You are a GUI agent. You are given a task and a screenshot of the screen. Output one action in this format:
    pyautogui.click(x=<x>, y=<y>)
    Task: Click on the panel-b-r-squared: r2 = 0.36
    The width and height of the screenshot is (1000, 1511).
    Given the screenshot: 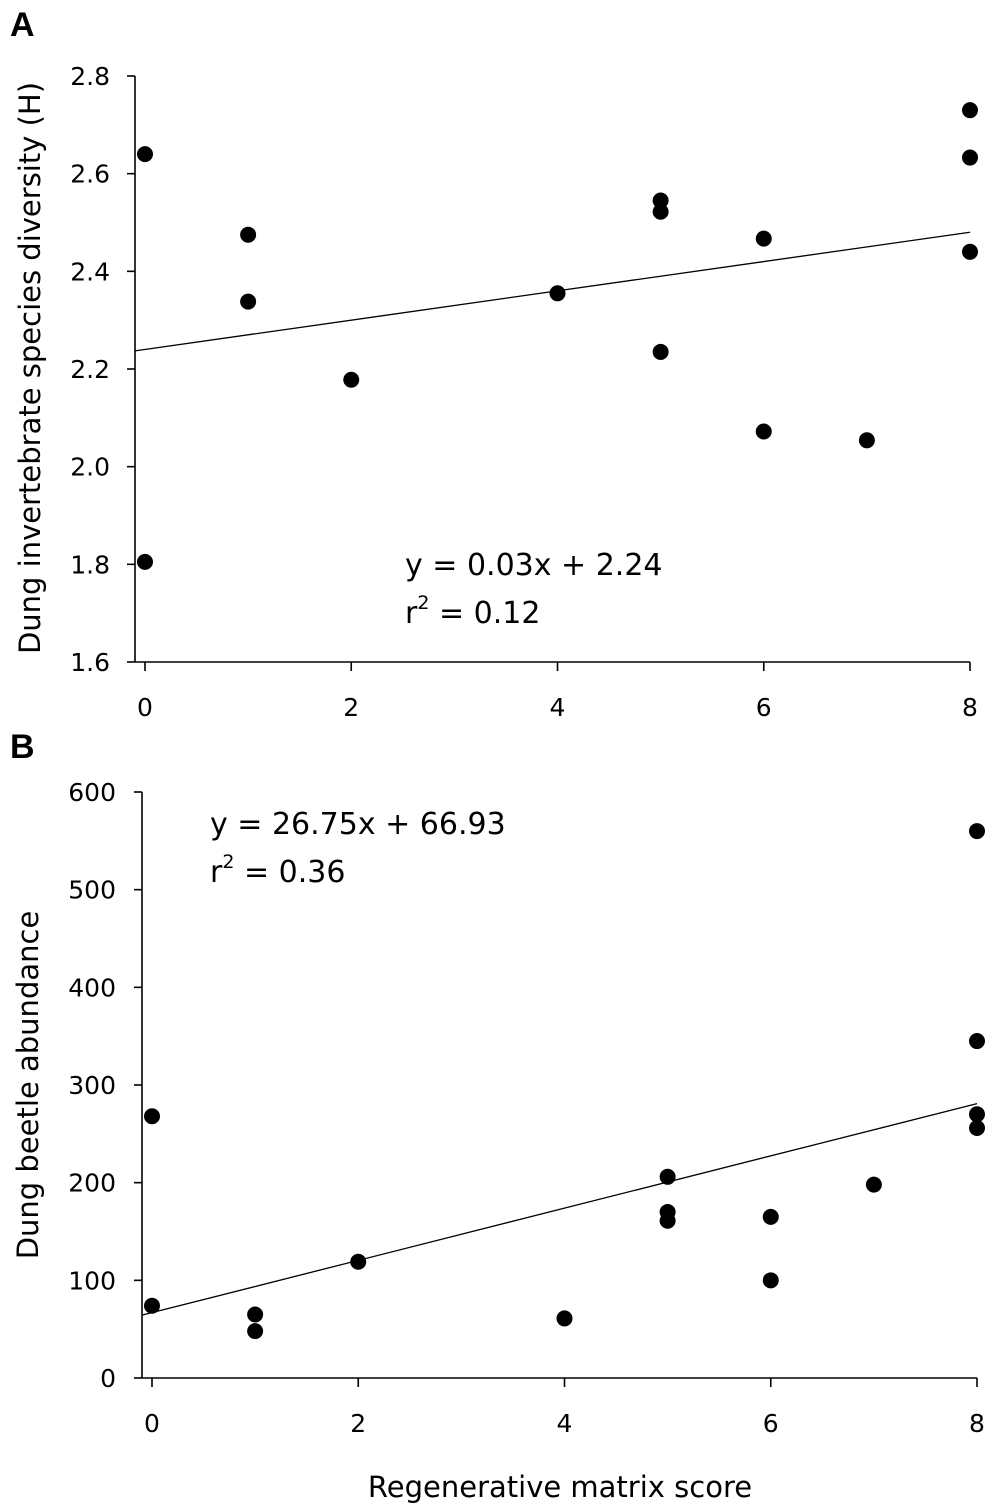 What is the action you would take?
    pyautogui.click(x=277, y=870)
    